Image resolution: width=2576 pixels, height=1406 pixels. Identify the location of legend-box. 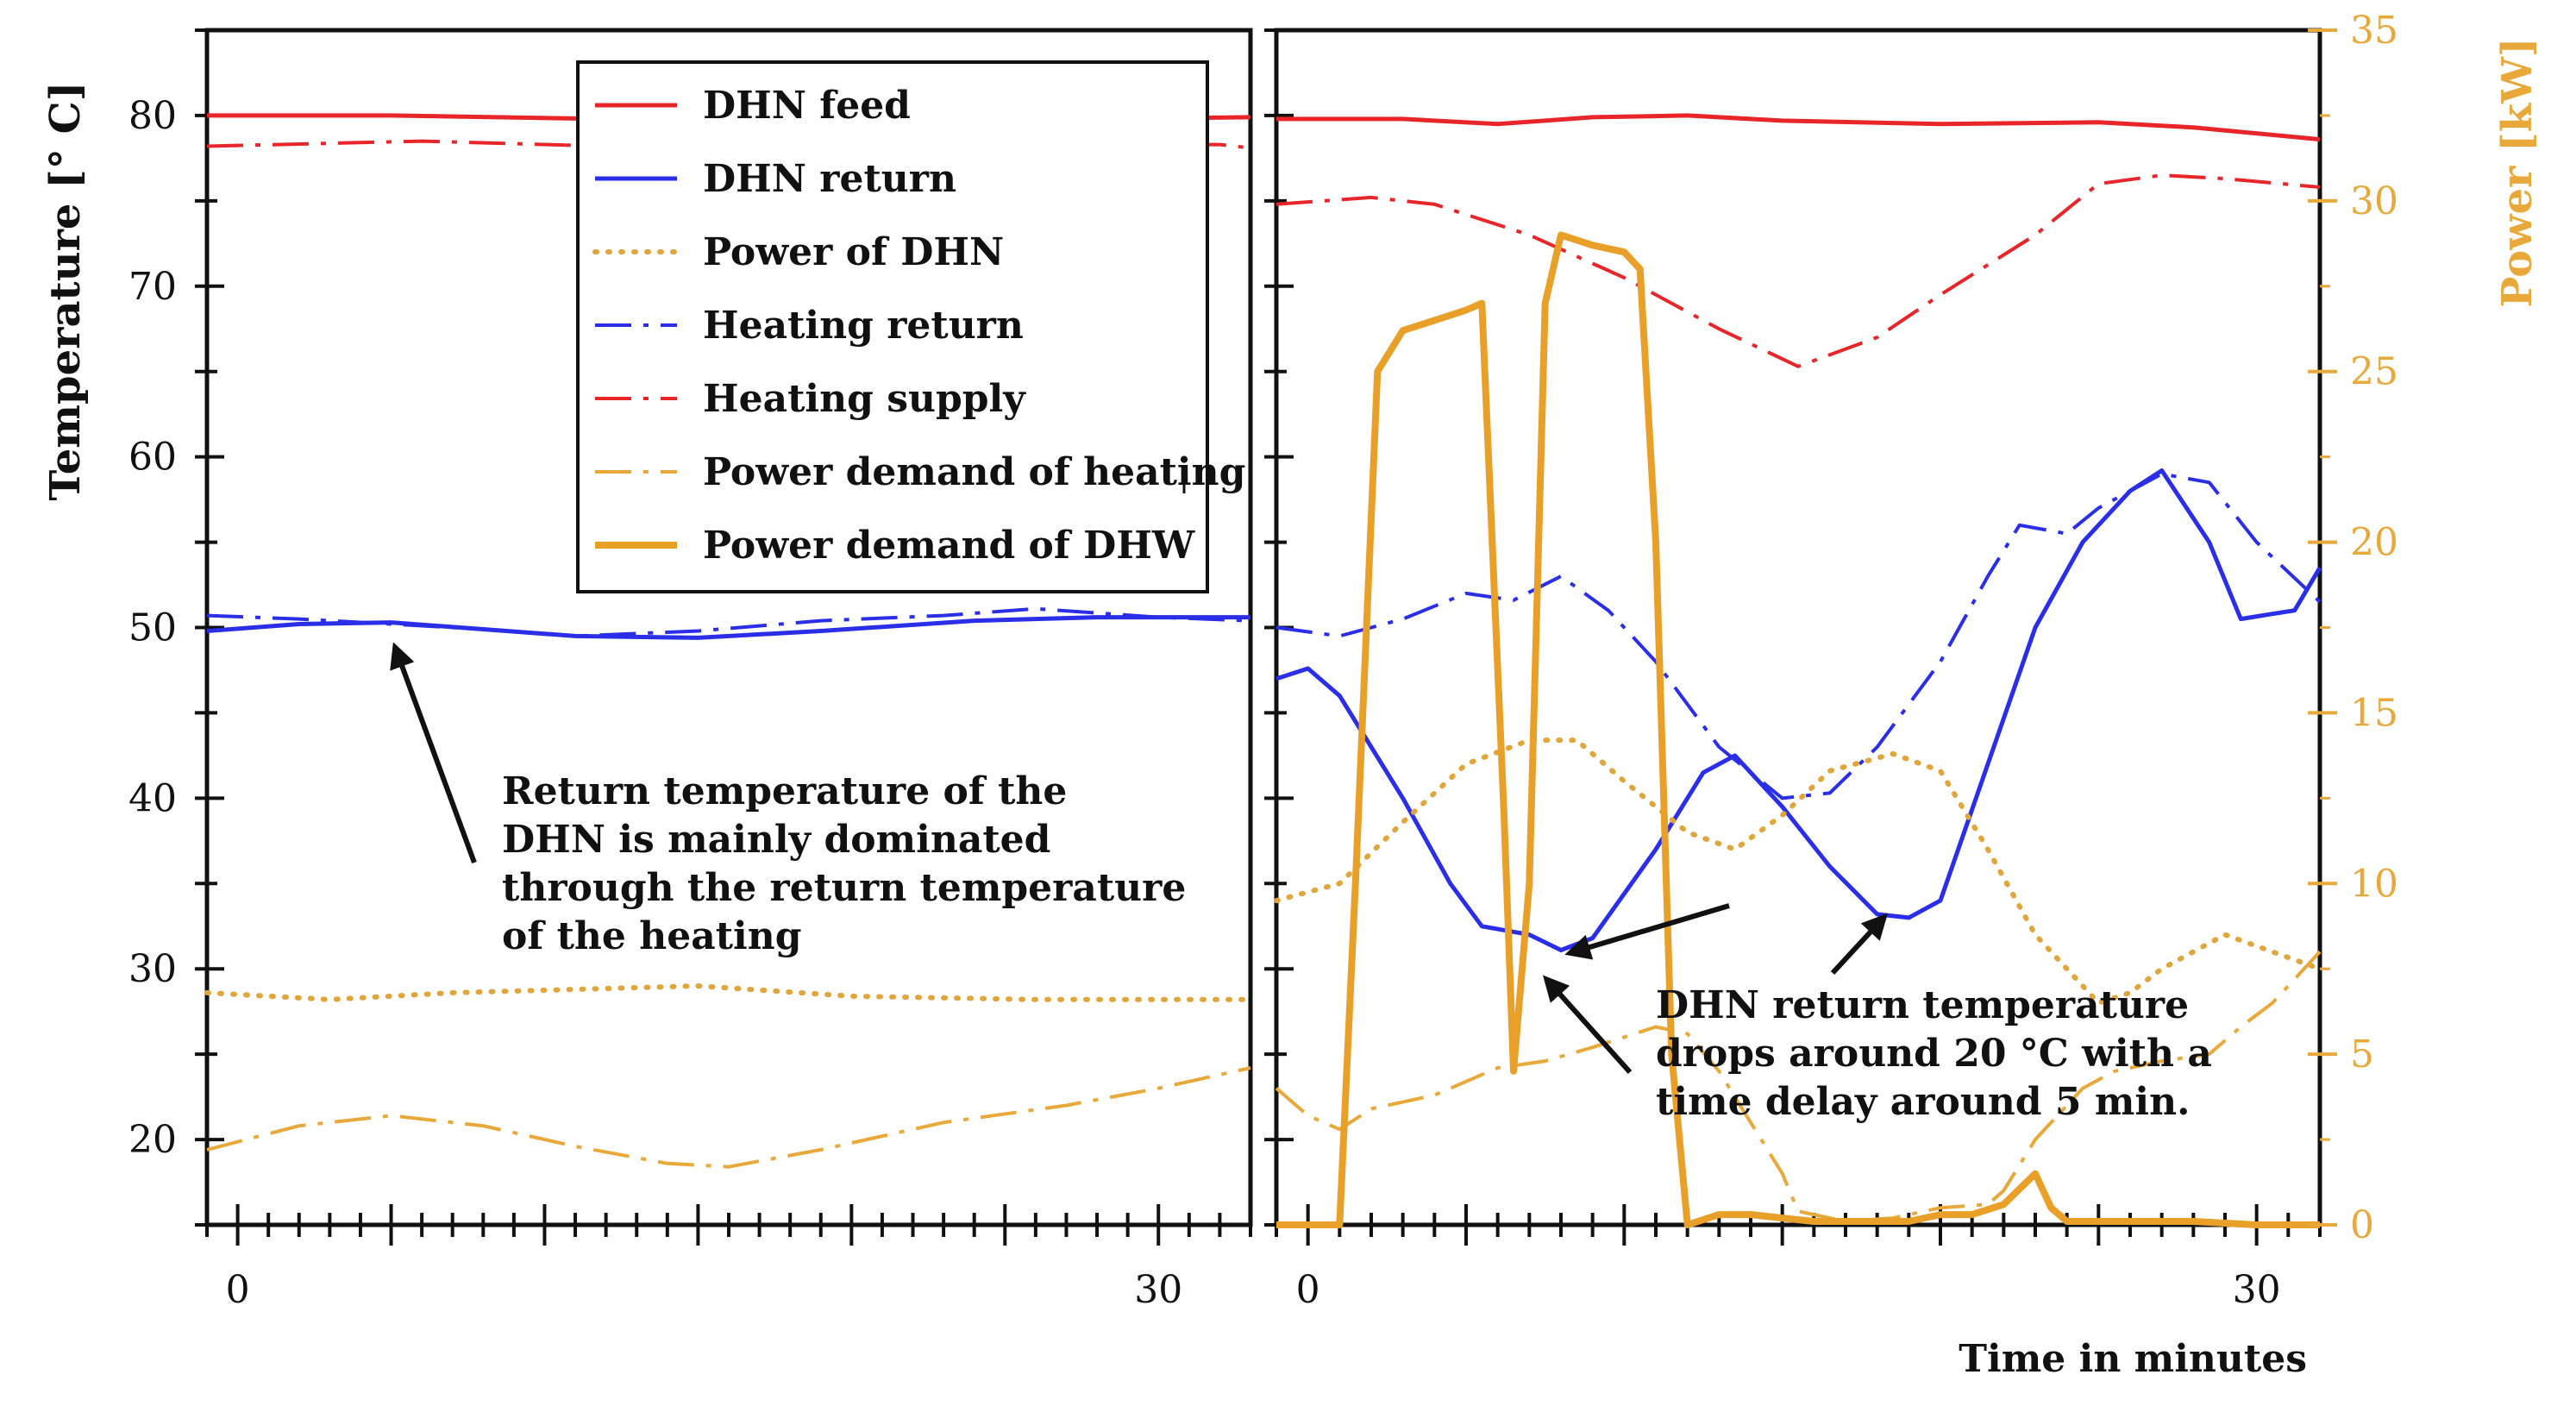
(892, 326).